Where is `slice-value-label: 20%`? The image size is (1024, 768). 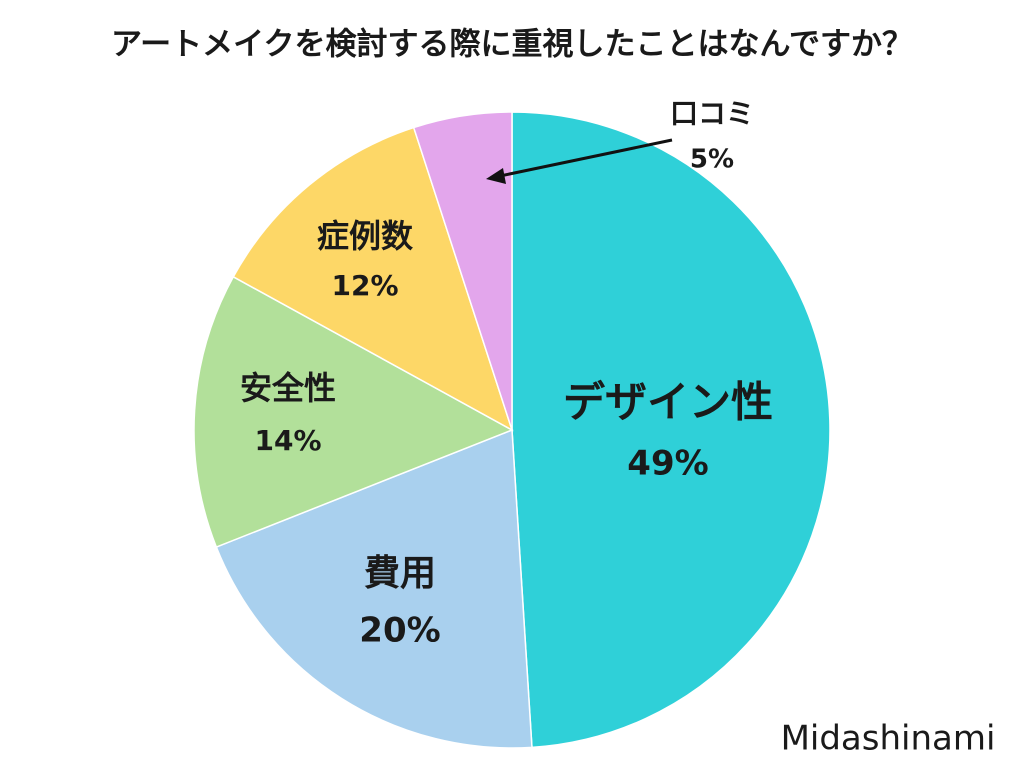 slice-value-label: 20% is located at coordinates (399, 631).